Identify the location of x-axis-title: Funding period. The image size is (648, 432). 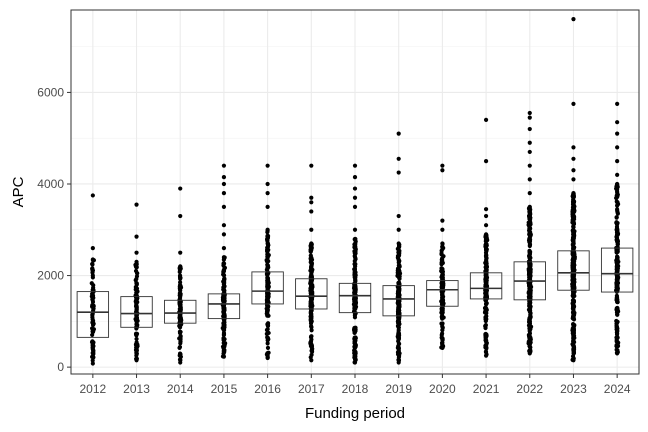
(355, 413).